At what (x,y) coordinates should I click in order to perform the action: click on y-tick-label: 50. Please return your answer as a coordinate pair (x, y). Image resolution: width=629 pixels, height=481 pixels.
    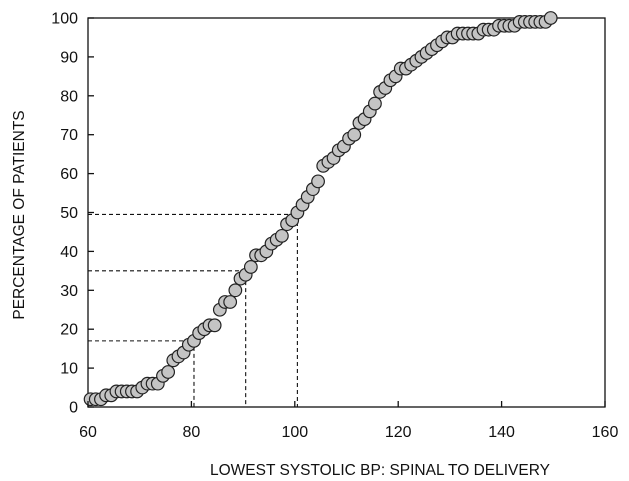
    Looking at the image, I should click on (69, 213).